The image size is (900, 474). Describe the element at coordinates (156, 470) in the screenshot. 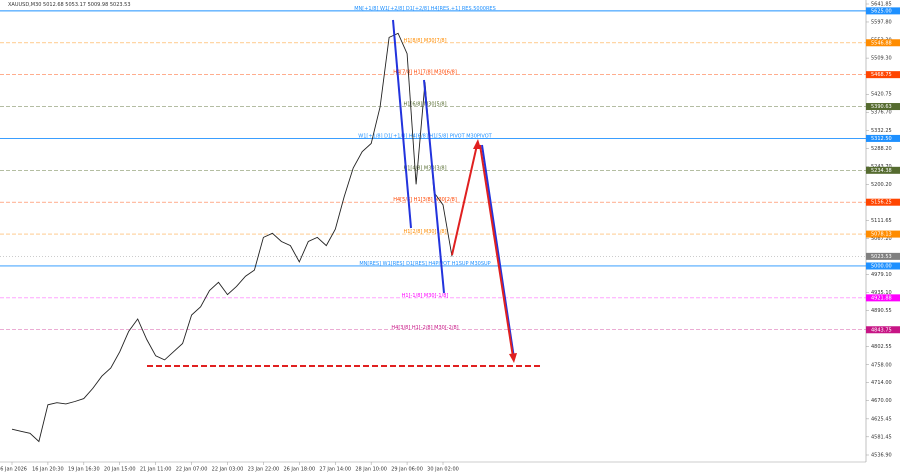

I see `x-tick-label: 21 Jan 11:00` at that location.